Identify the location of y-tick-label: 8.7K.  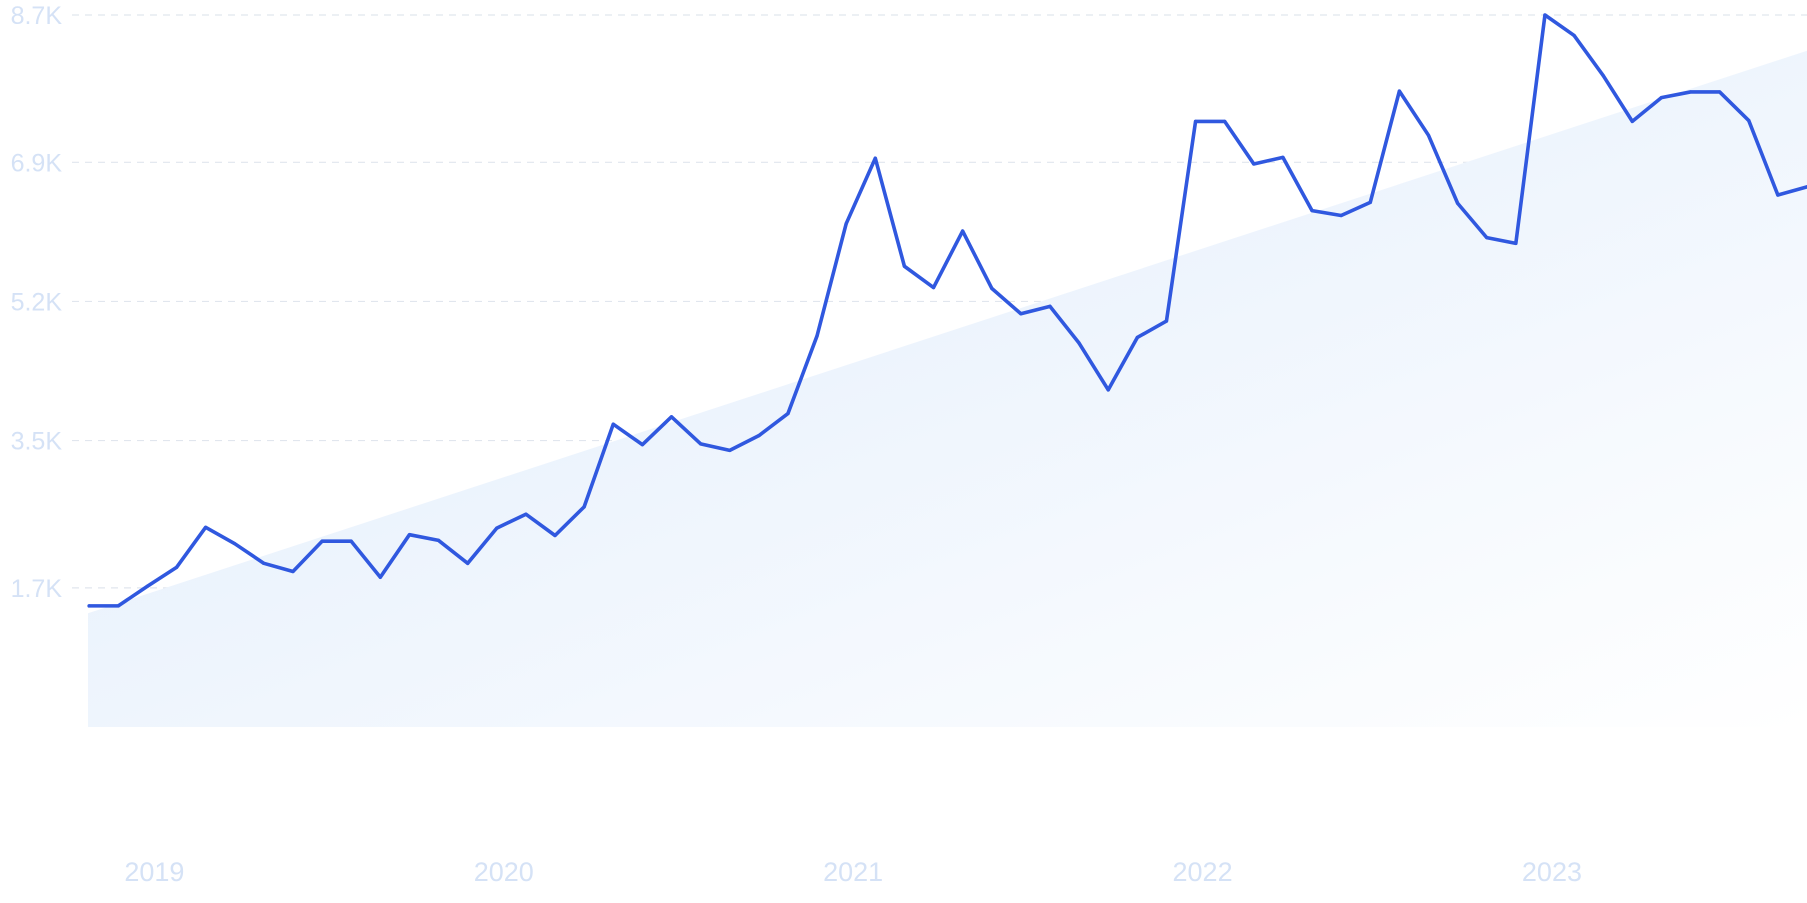
(37, 16).